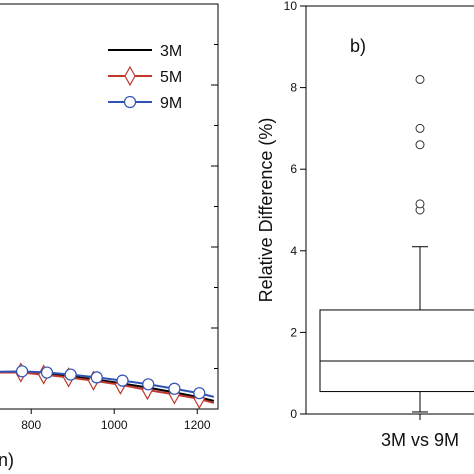 This screenshot has width=474, height=474. Describe the element at coordinates (145, 77) in the screenshot. I see `panel-a-legend: 3M 5M 9M` at that location.